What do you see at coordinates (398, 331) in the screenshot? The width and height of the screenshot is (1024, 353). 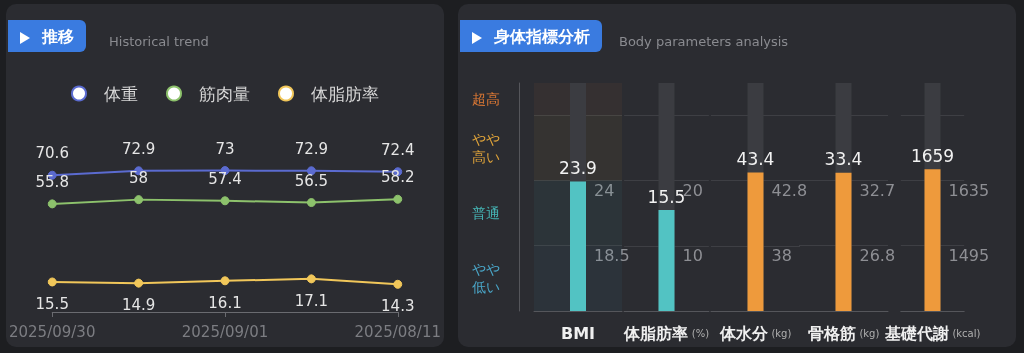 I see `x-tick-label: 2025/08/11` at bounding box center [398, 331].